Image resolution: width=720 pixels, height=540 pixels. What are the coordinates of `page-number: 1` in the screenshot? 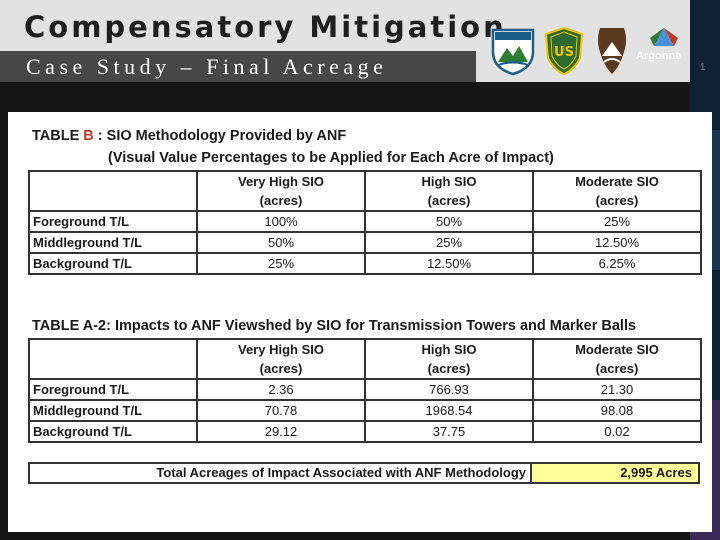 It's located at (703, 67).